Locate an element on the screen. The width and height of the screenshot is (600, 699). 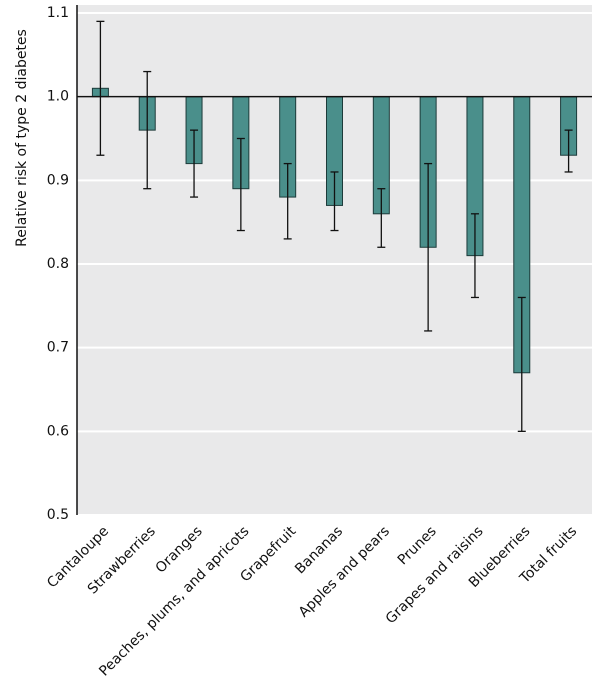
x-tick-label: Prunes is located at coordinates (417, 545).